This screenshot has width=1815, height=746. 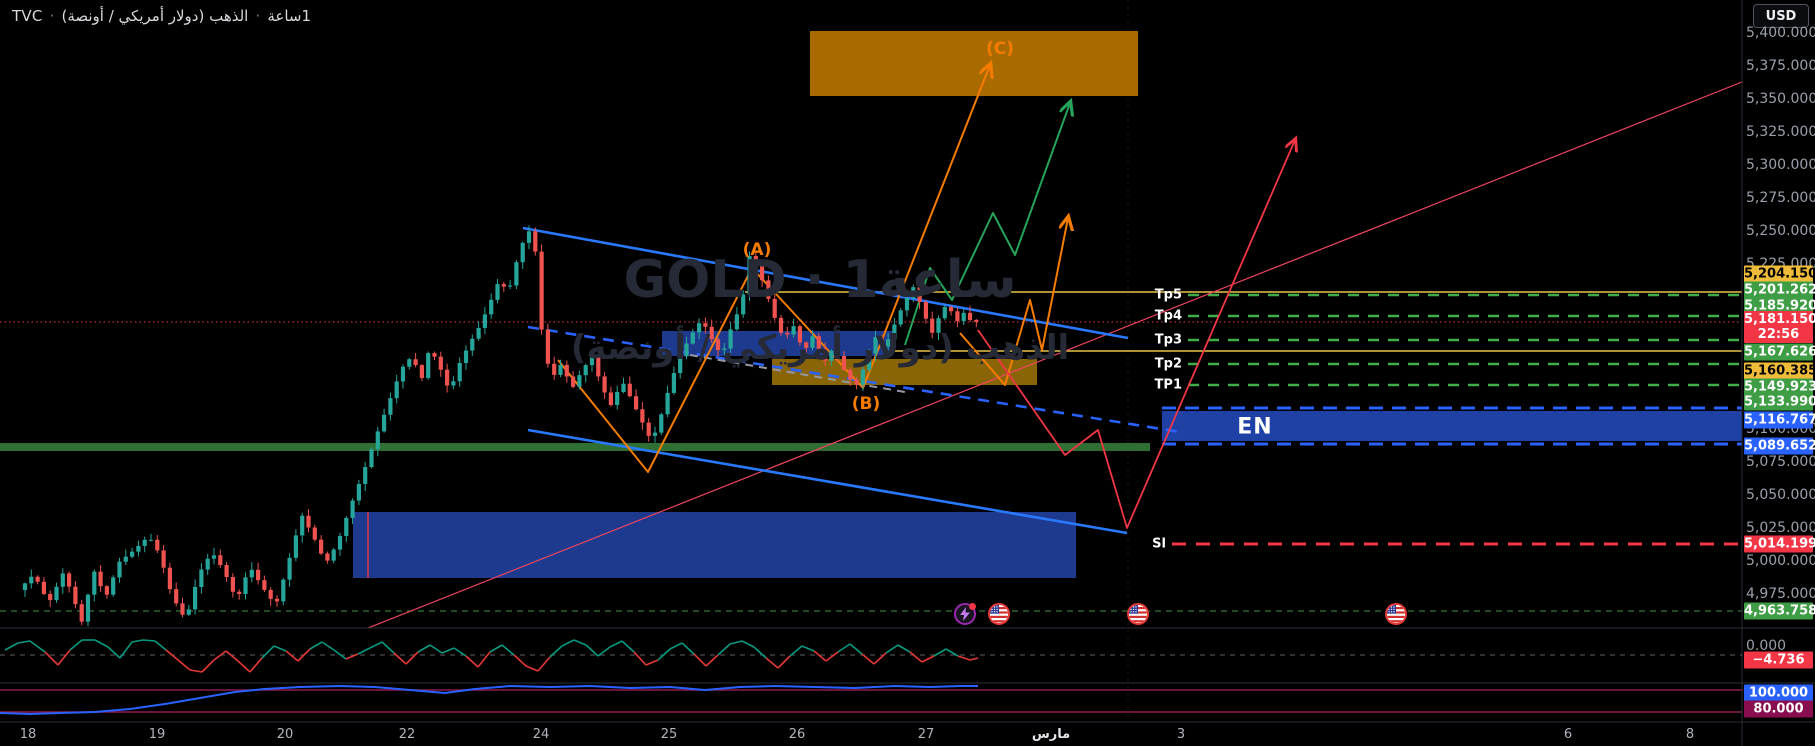 I want to click on currency-toggle-button: USD, so click(x=1781, y=16).